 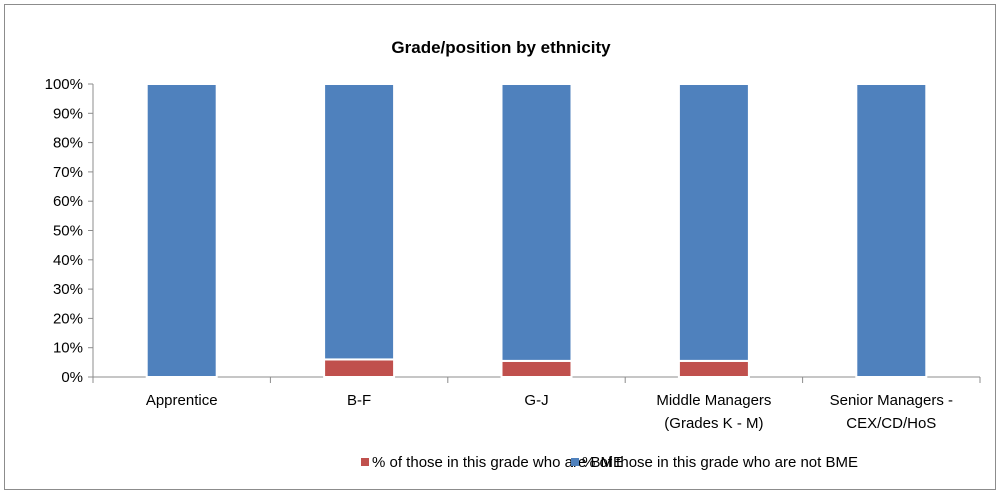 I want to click on x-tick-label: Middle Managers, so click(x=713, y=400).